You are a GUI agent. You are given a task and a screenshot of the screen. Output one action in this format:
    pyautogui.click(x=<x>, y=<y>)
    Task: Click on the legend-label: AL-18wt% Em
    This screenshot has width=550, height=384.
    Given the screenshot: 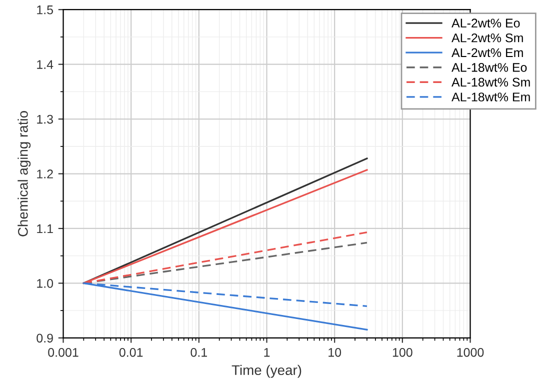 What is the action you would take?
    pyautogui.click(x=491, y=97)
    